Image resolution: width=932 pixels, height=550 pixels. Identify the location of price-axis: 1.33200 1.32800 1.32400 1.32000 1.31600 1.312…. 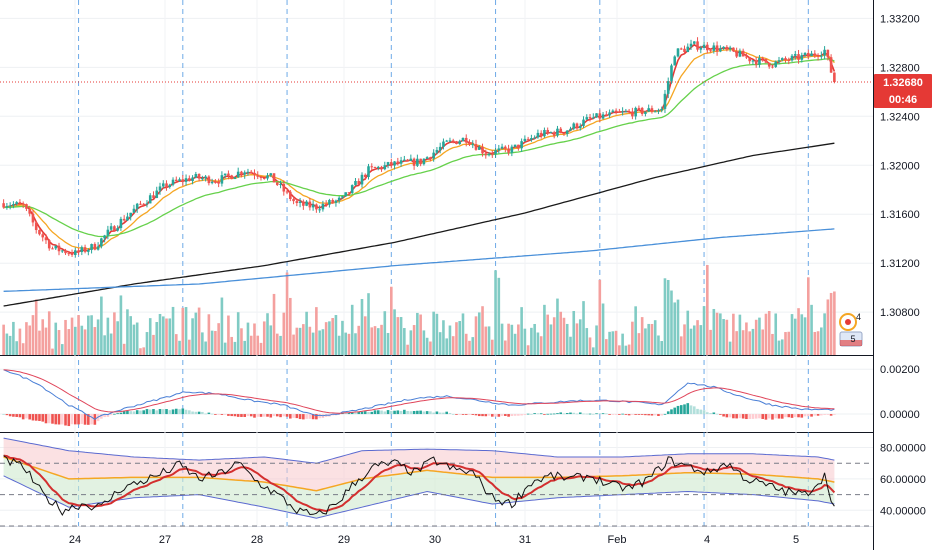
(903, 265).